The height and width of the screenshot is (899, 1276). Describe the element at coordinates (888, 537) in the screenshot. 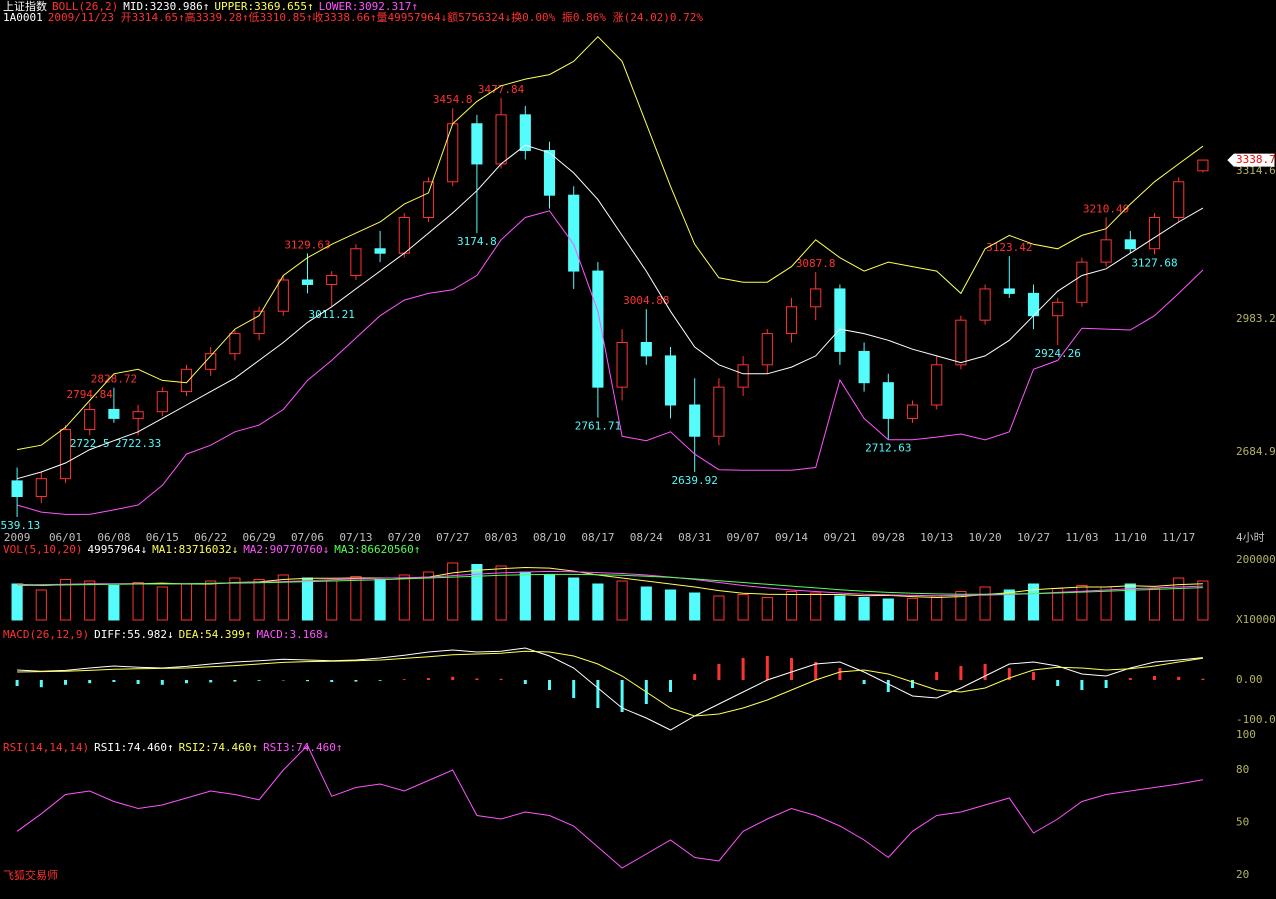

I see `x-tick-label: 09/28` at that location.